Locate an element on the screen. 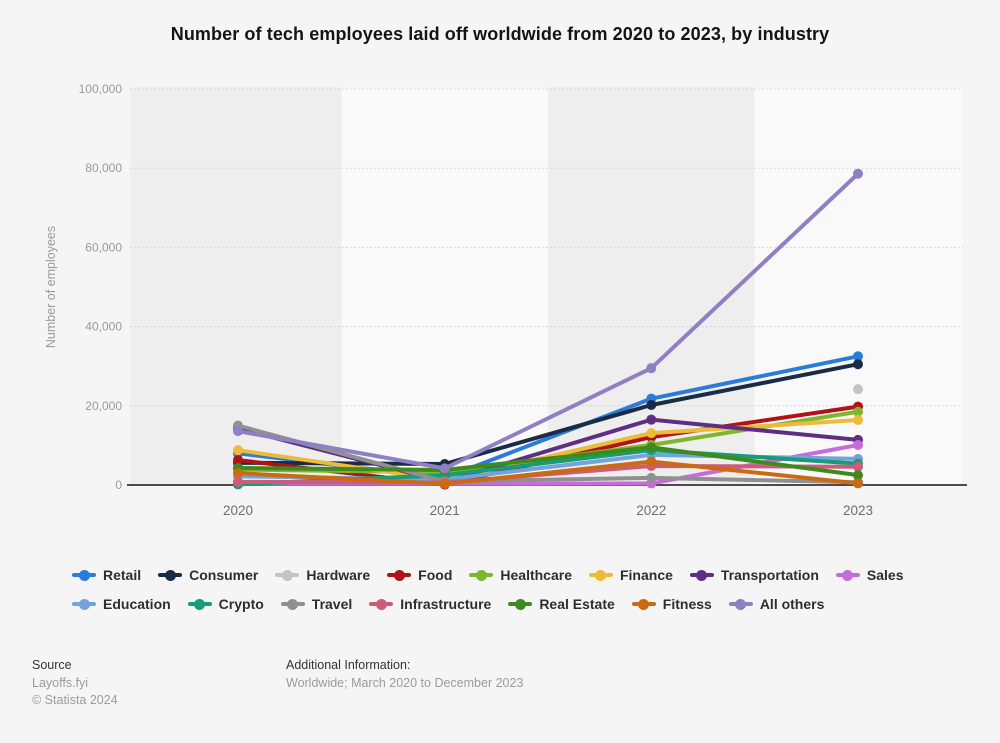 This screenshot has width=1000, height=743. legend-item-all-others: All others is located at coordinates (776, 604).